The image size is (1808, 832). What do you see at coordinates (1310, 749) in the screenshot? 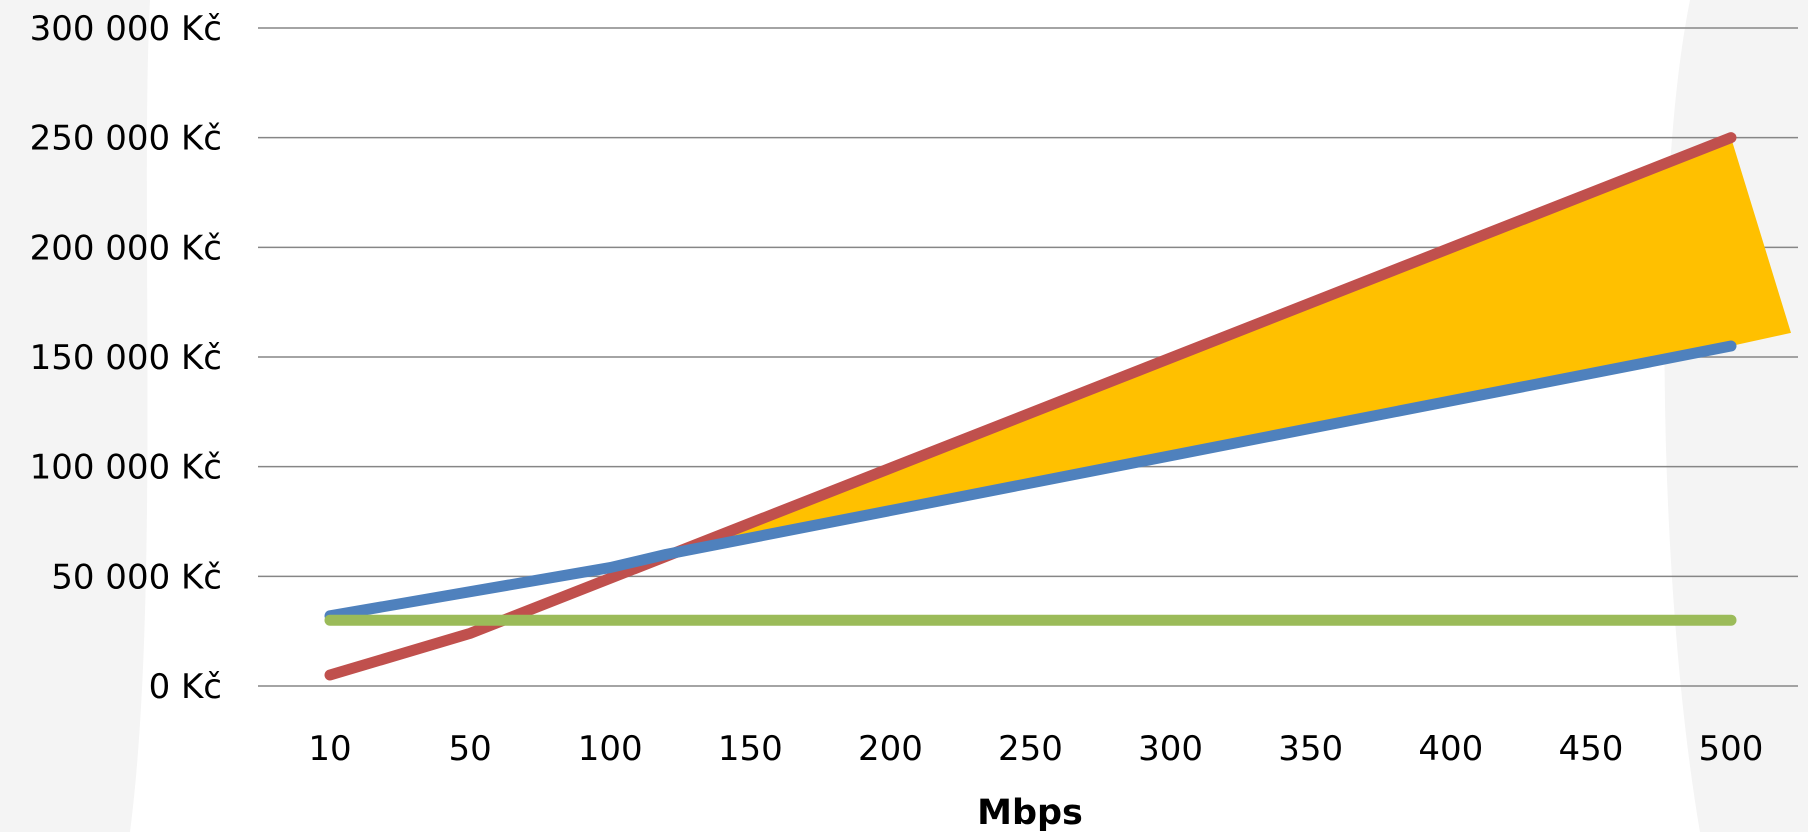
I see `x-tick-label: 350` at bounding box center [1310, 749].